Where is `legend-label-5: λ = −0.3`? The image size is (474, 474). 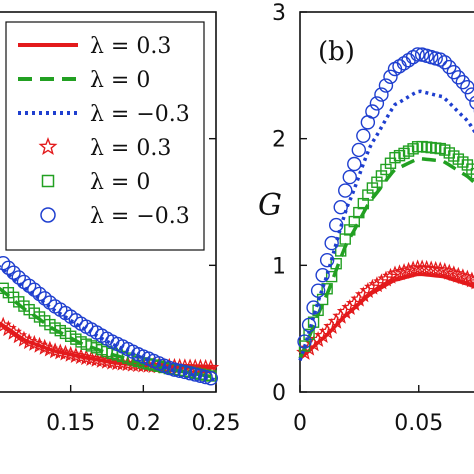 legend-label-5: λ = −0.3 is located at coordinates (140, 216).